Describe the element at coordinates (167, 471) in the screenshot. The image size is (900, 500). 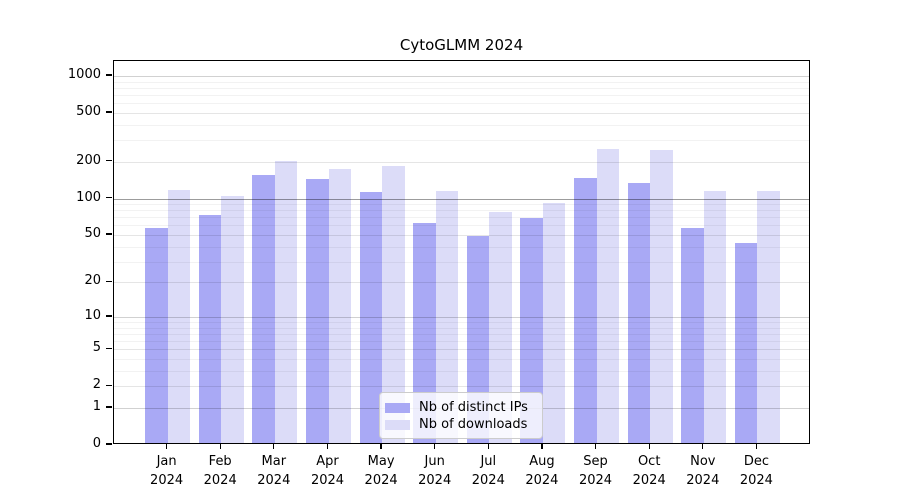
I see `x-tick-label-jan: Jan 2024` at that location.